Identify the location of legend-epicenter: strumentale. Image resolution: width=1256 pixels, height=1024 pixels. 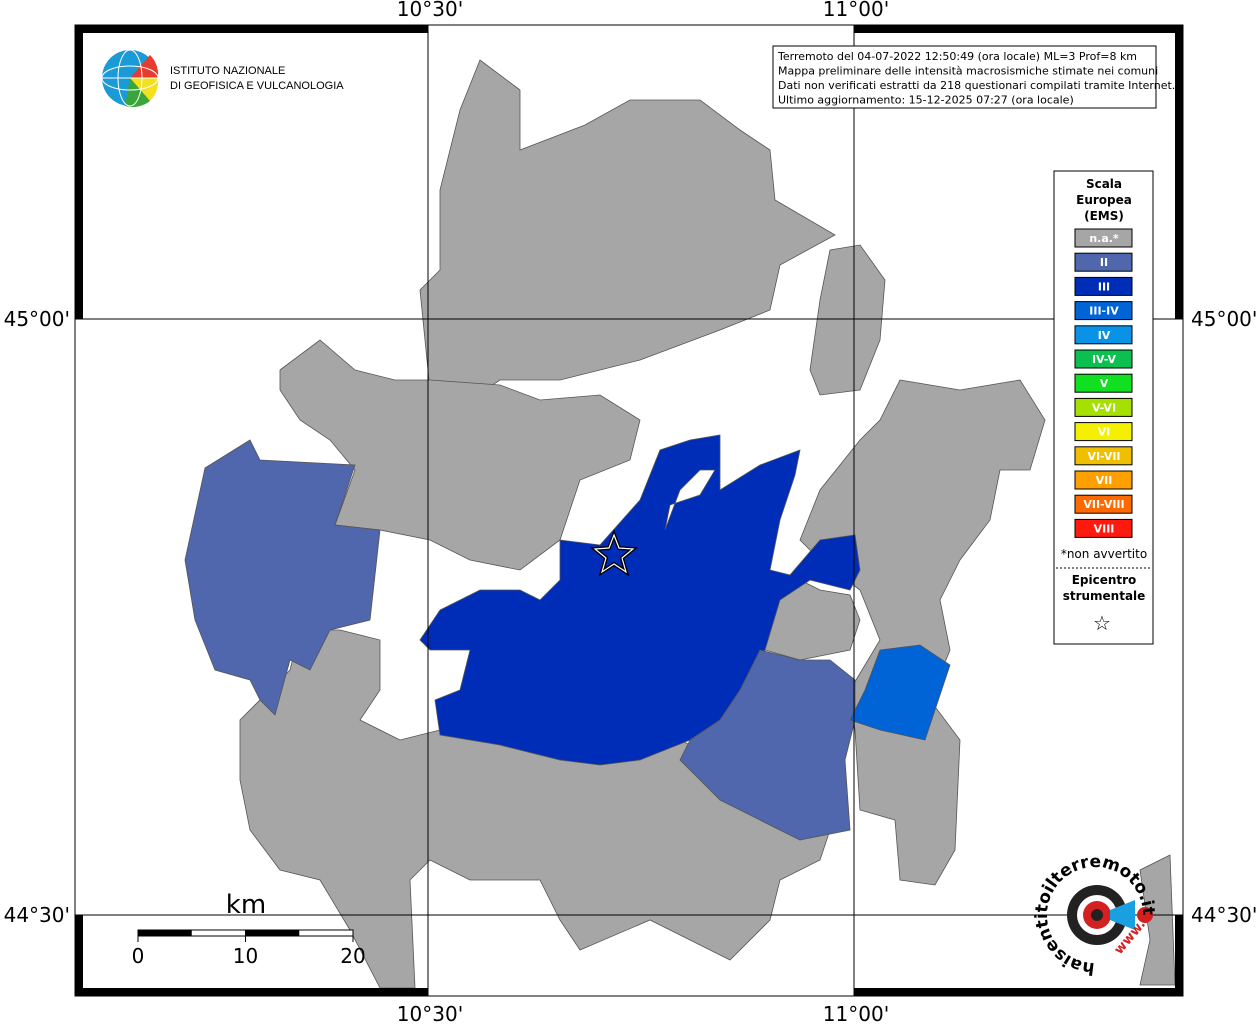
(1104, 596).